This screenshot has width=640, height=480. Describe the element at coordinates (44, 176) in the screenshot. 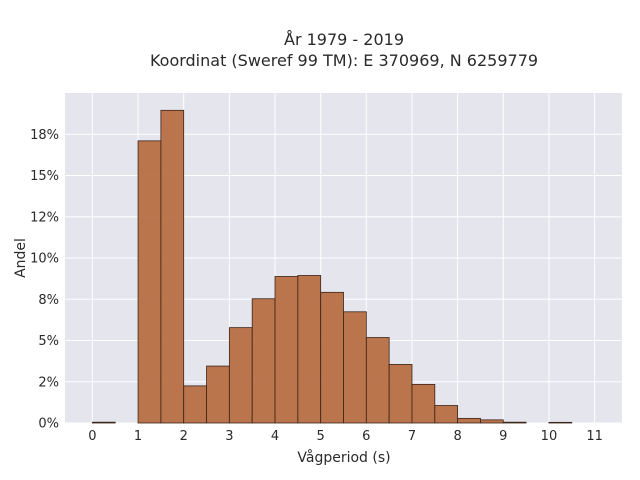

I see `y-tick-label: 15%` at that location.